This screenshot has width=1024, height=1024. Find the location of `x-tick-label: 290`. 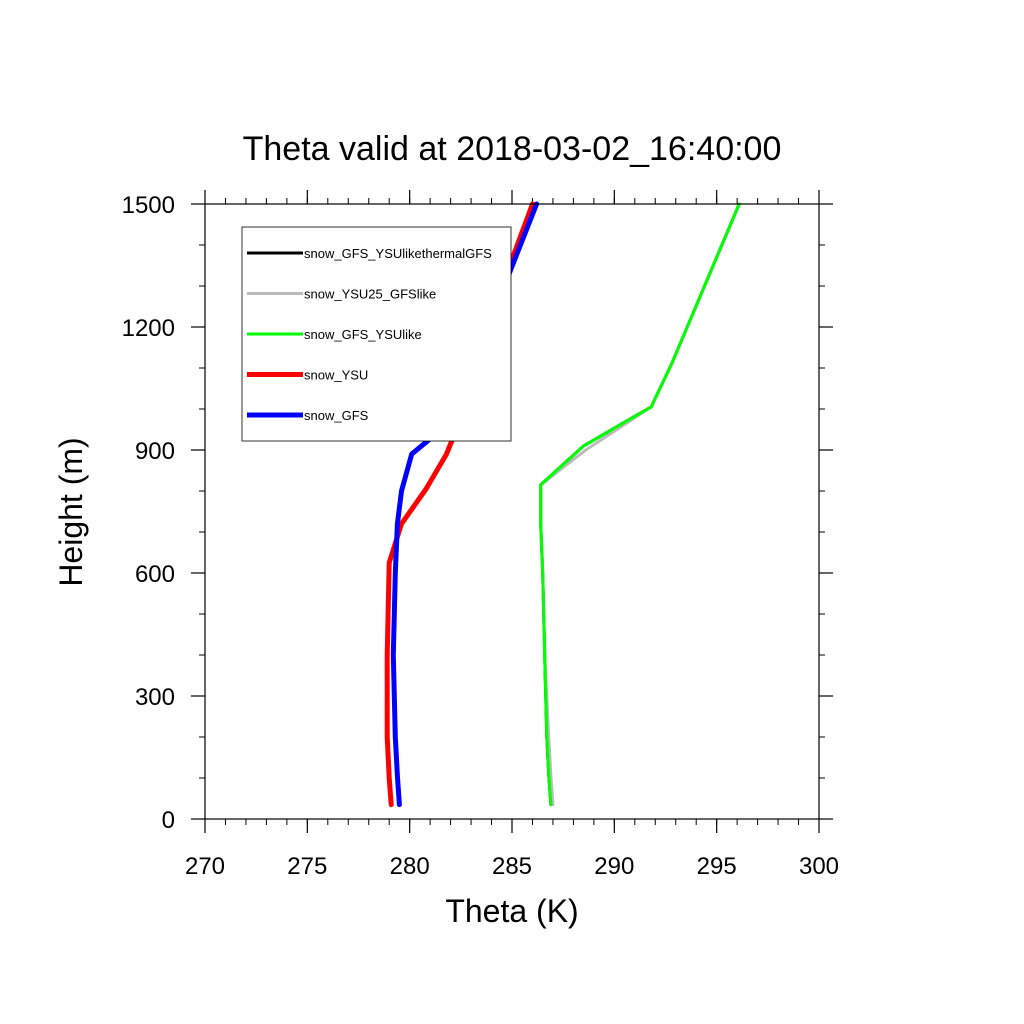

x-tick-label: 290 is located at coordinates (614, 866).